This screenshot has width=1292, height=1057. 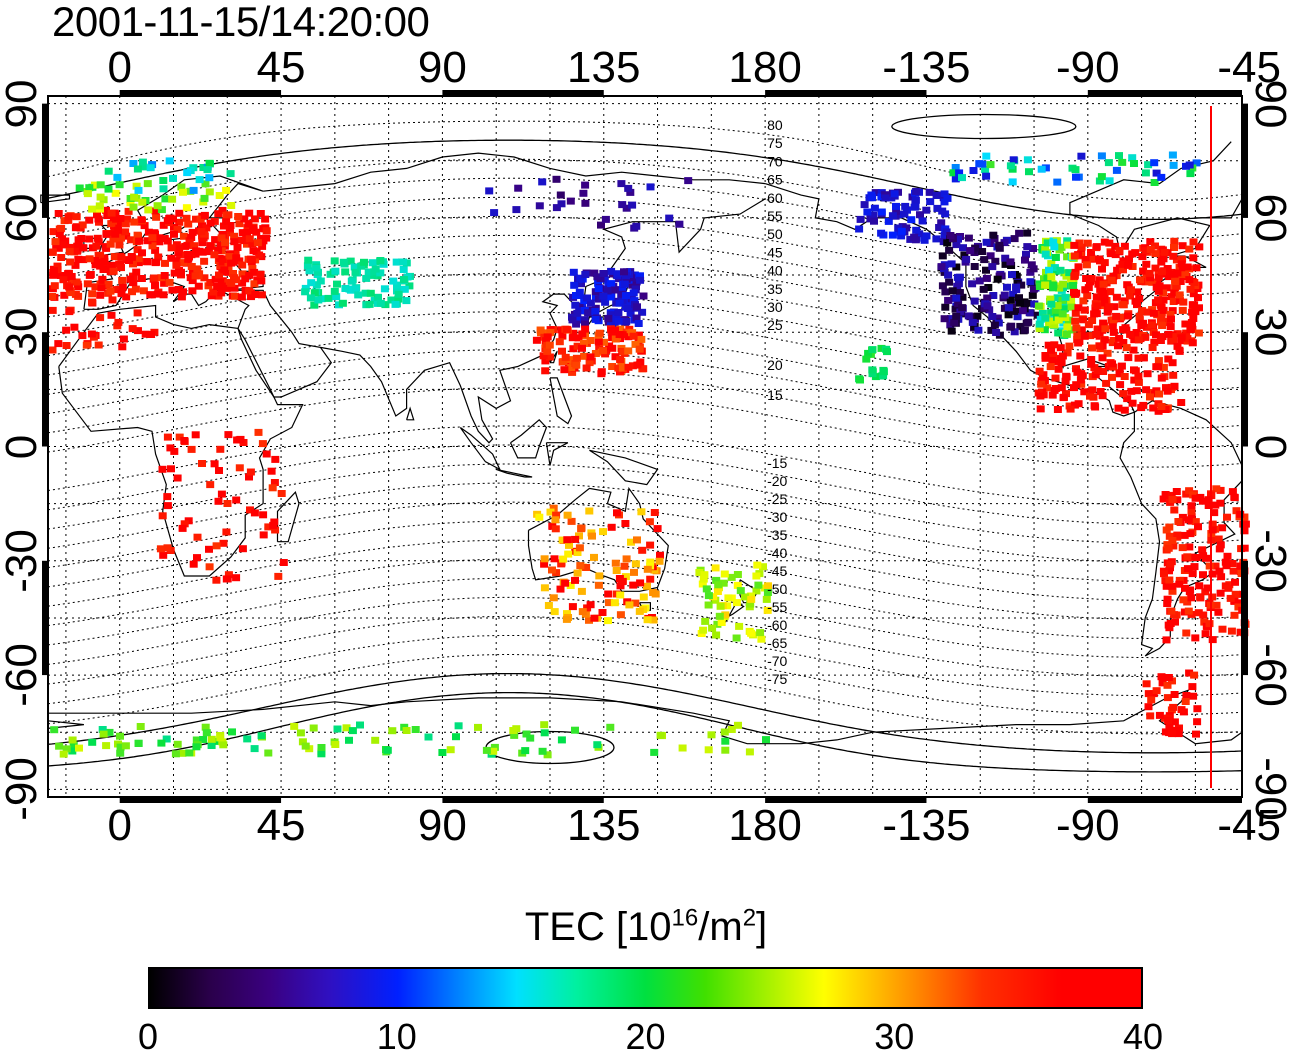 What do you see at coordinates (1088, 67) in the screenshot?
I see `lon-tick-top: -90` at bounding box center [1088, 67].